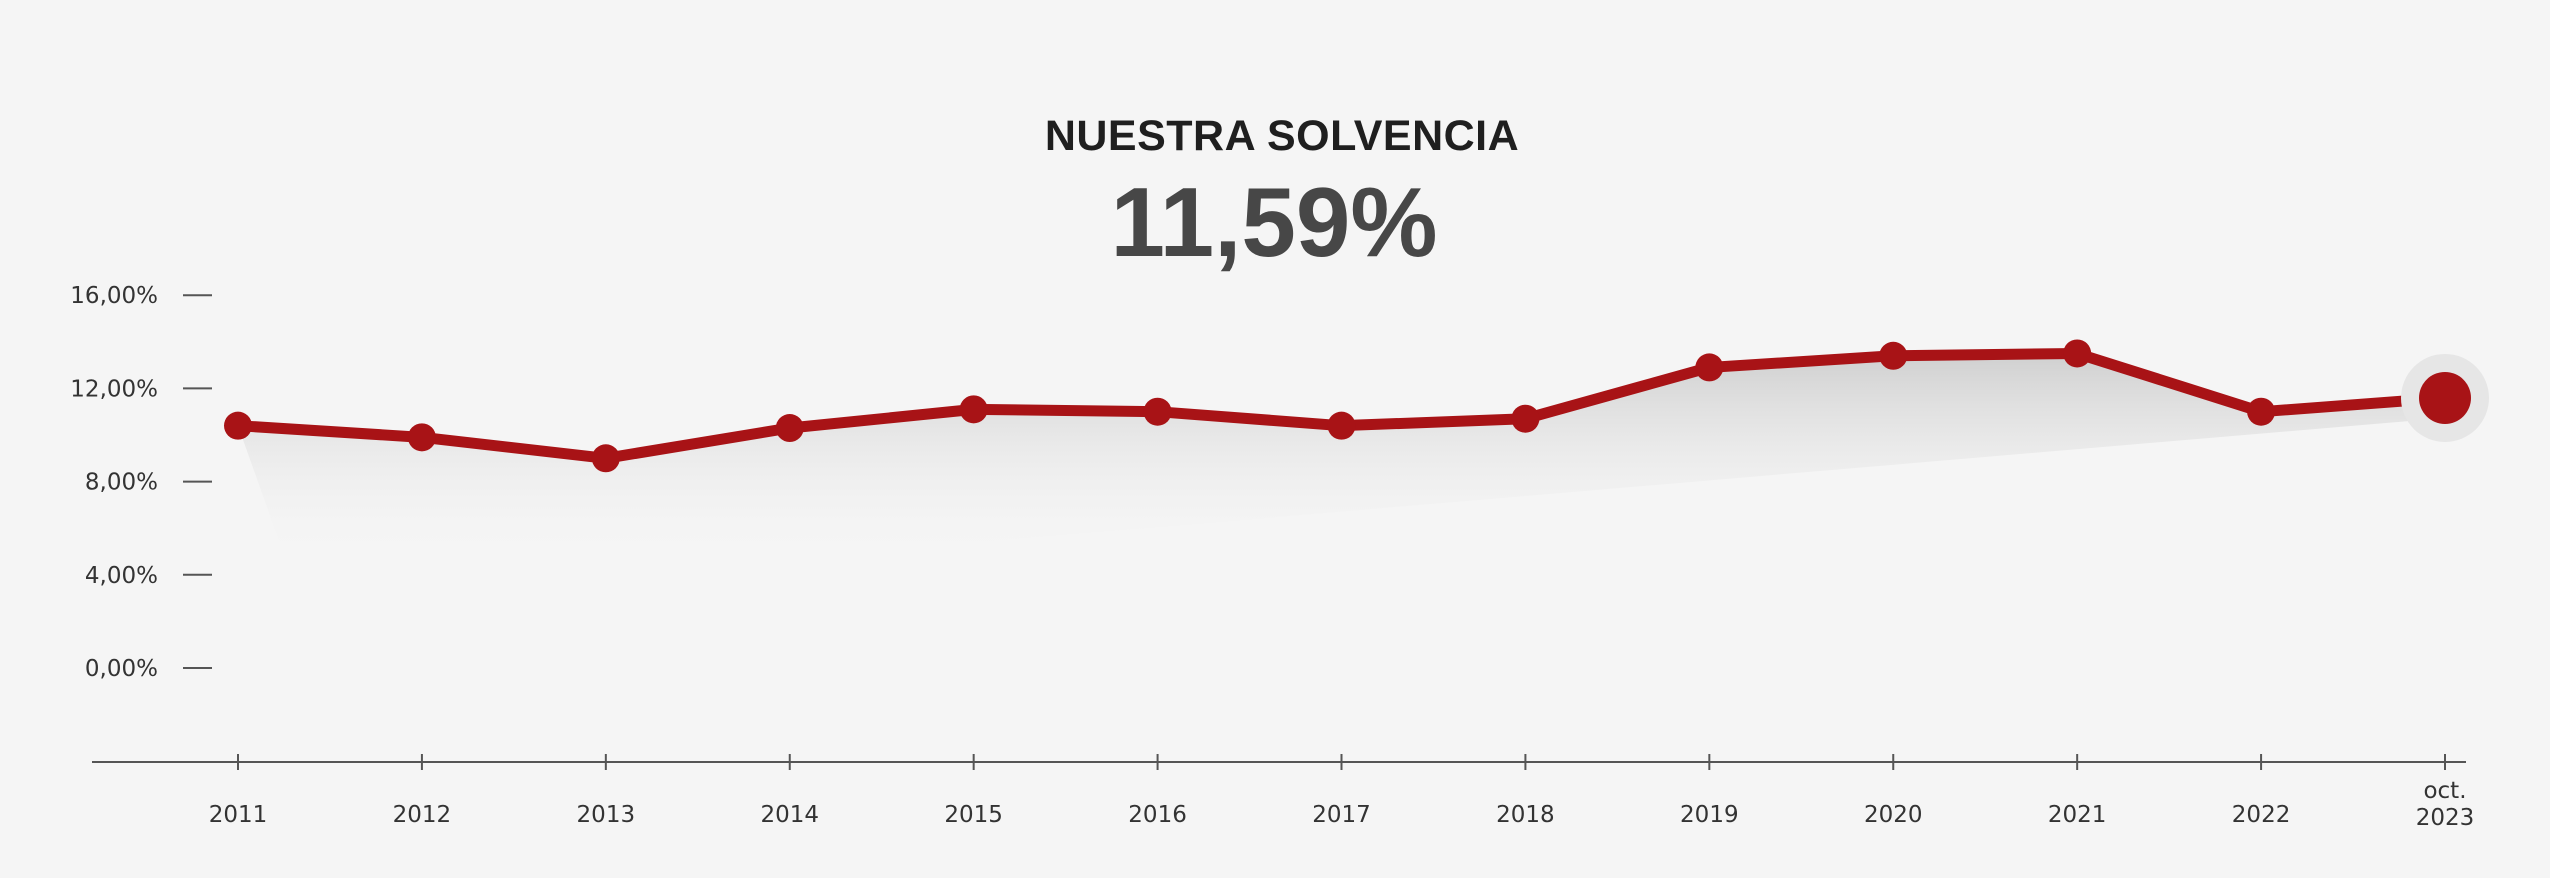  What do you see at coordinates (1282, 136) in the screenshot?
I see `chart-title: NUESTRA SOLVENCIA` at bounding box center [1282, 136].